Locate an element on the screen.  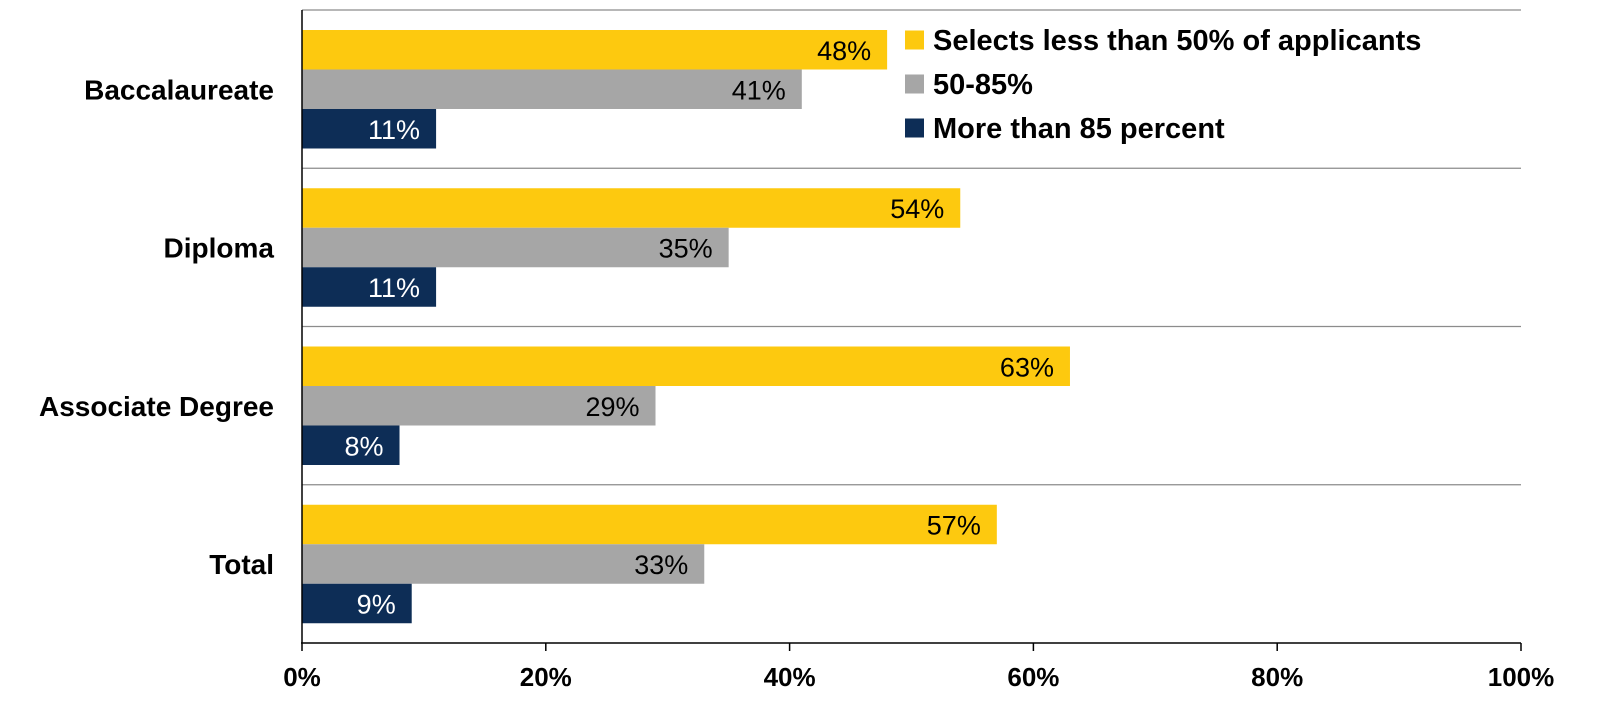
value-label-selects-less-than-50-of-applicants-baccalaureate: 48% is located at coordinates (844, 51).